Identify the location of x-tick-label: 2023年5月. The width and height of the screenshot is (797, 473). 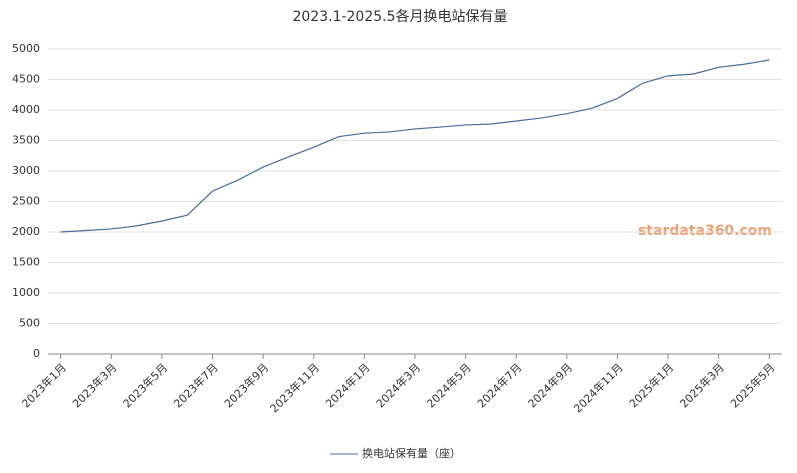
(145, 385).